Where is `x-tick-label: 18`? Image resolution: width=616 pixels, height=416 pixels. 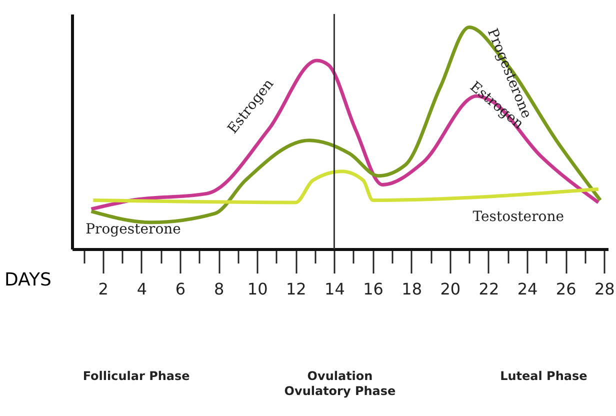
x-tick-label: 18 is located at coordinates (412, 289).